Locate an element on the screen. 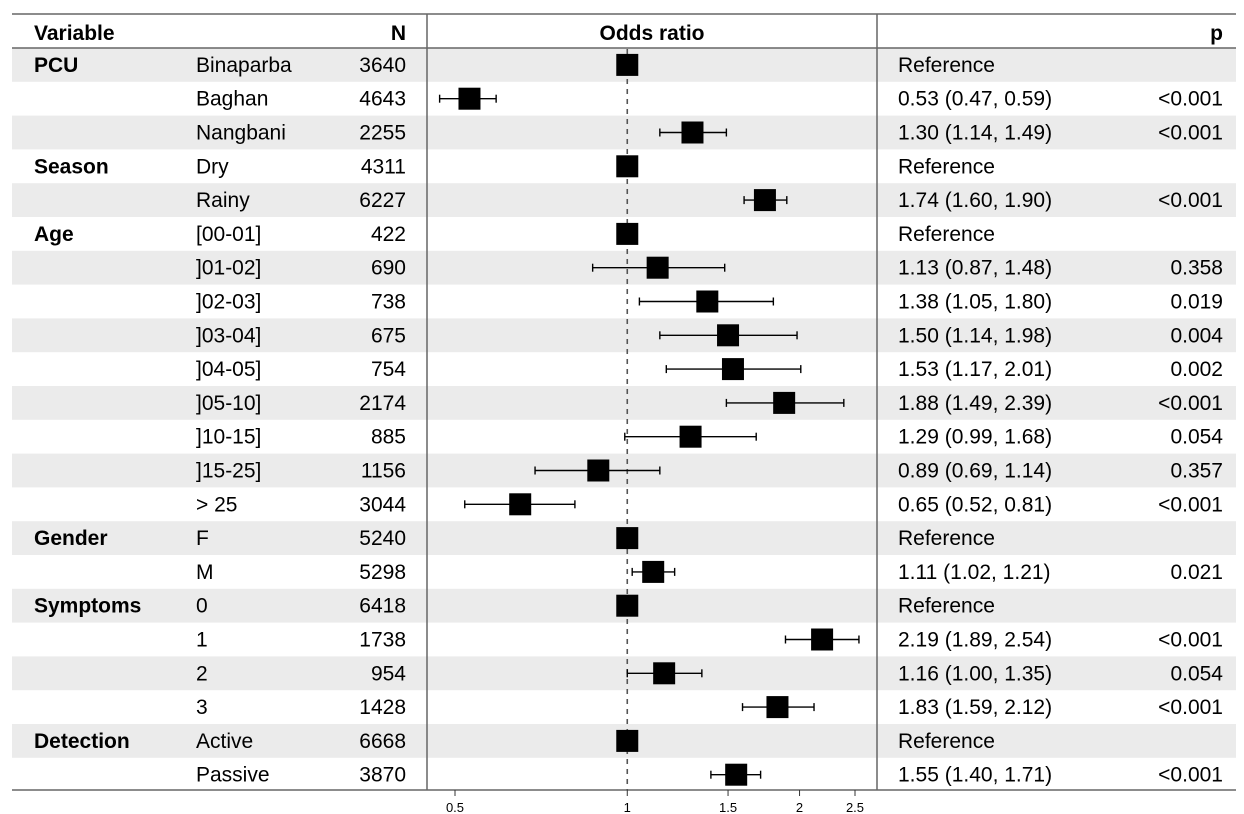  n-value: 6668 is located at coordinates (382, 741).